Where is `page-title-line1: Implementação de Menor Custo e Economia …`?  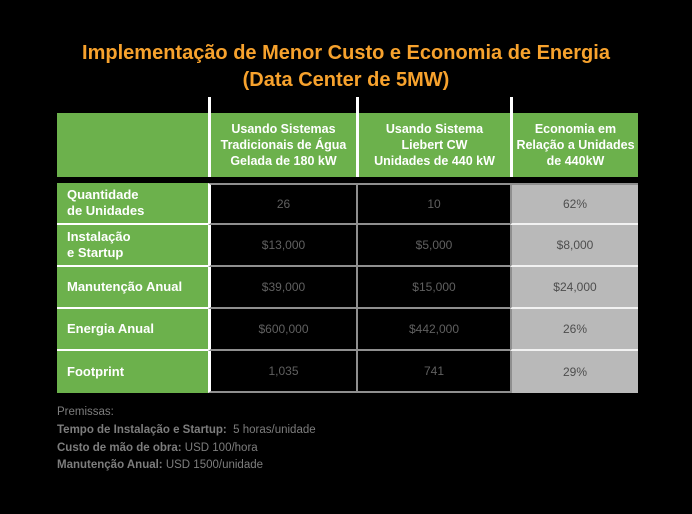 page-title-line1: Implementação de Menor Custo e Economia … is located at coordinates (346, 53).